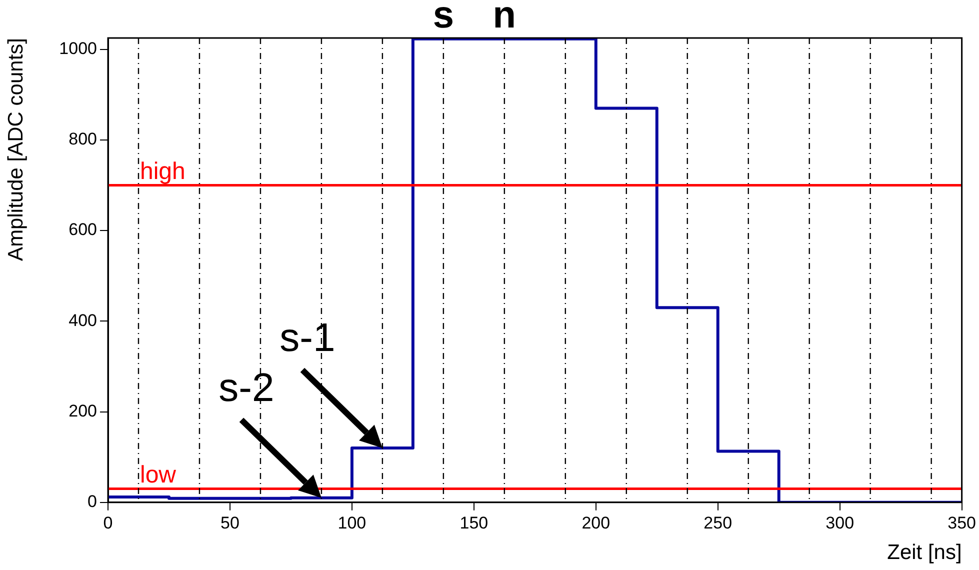 This screenshot has height=570, width=979. Describe the element at coordinates (78, 48) in the screenshot. I see `y-tick-label: 1000` at that location.